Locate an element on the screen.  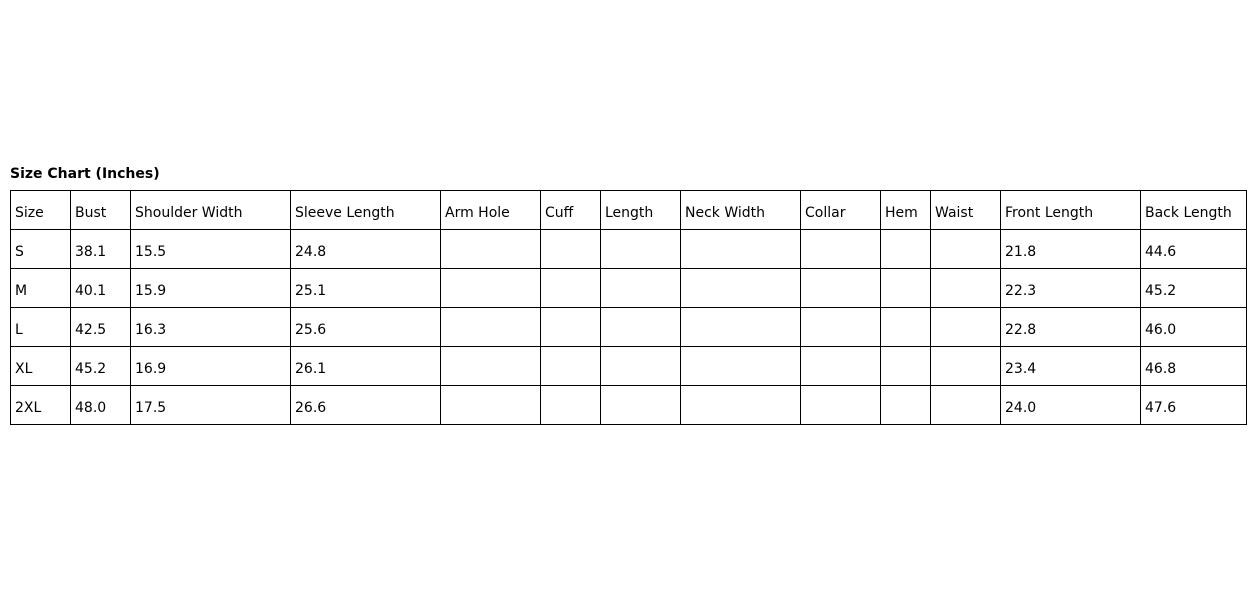
header-collar: Collar is located at coordinates (840, 210).